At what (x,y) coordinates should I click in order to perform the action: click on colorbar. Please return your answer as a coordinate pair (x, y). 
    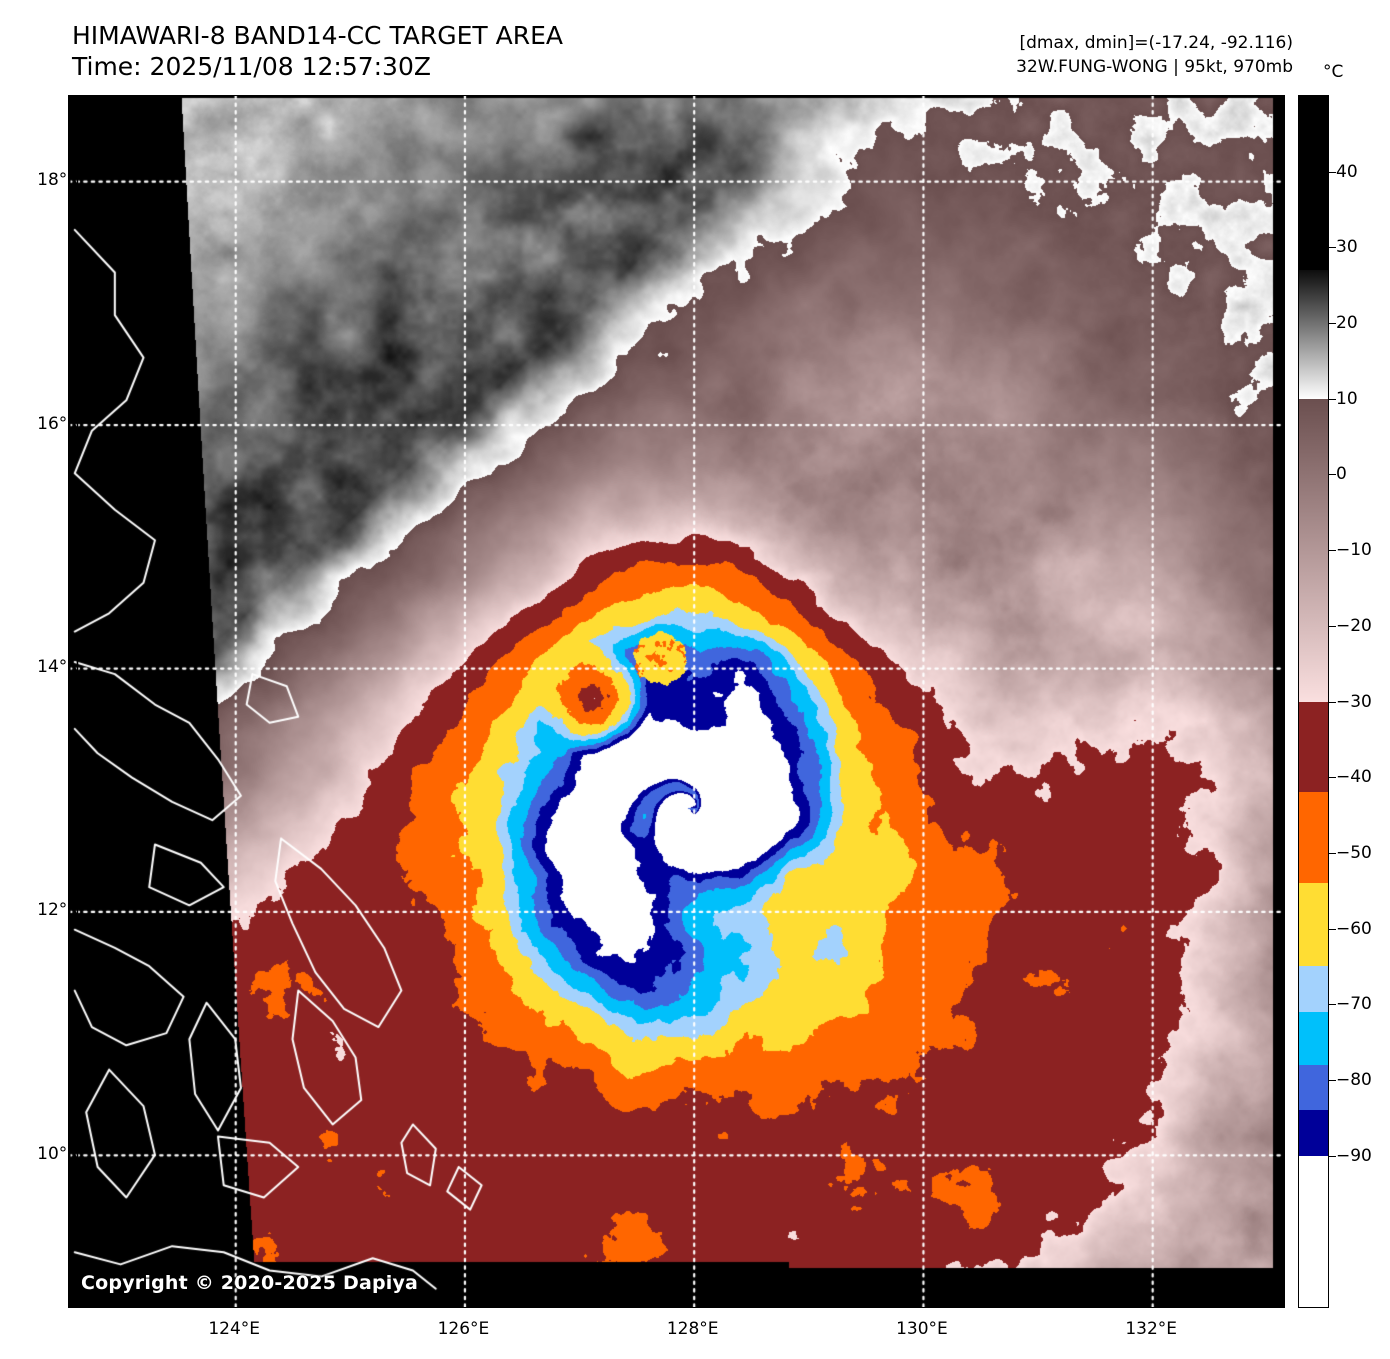
    Looking at the image, I should click on (1313, 701).